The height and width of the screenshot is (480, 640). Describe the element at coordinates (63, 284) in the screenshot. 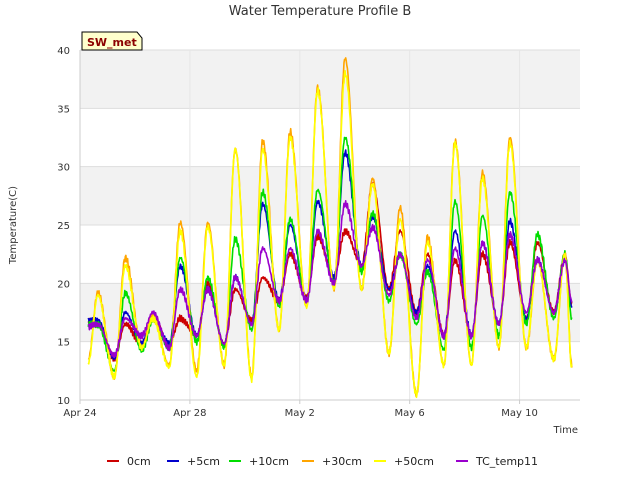

I see `y-tick-label: 20` at that location.